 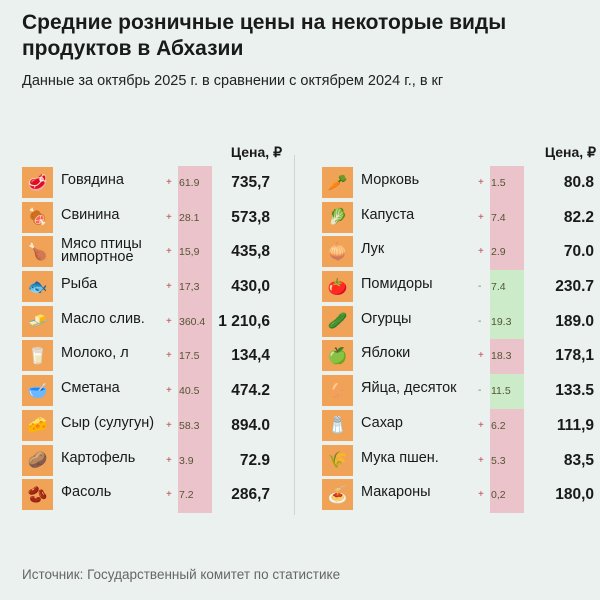 I want to click on change-value: 28.1, so click(x=195, y=218).